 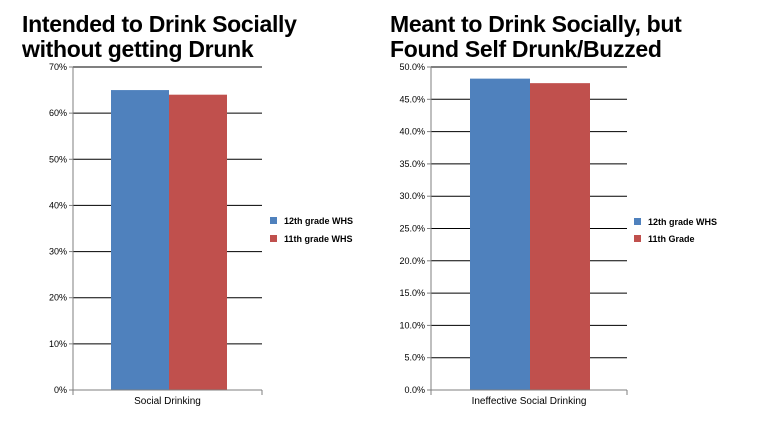 I want to click on right-y-tick-label: 35.0%, so click(x=412, y=164).